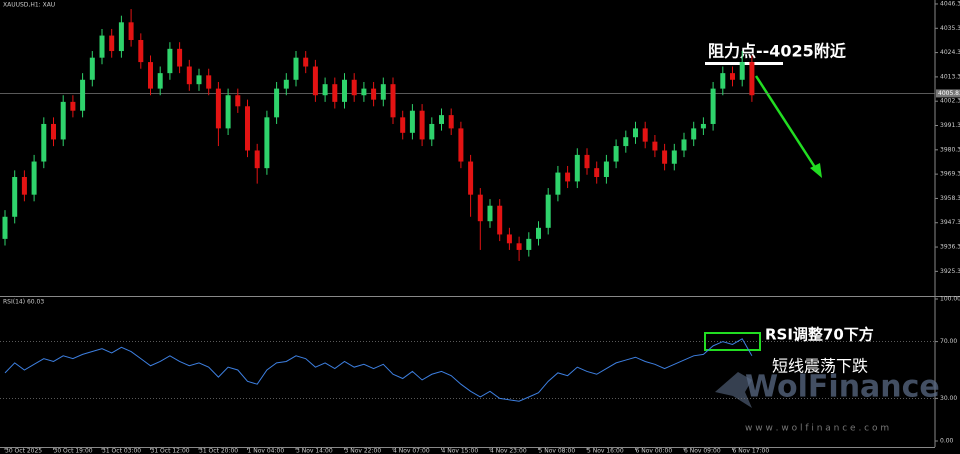  I want to click on y-tick-label: 30.00, so click(948, 398).